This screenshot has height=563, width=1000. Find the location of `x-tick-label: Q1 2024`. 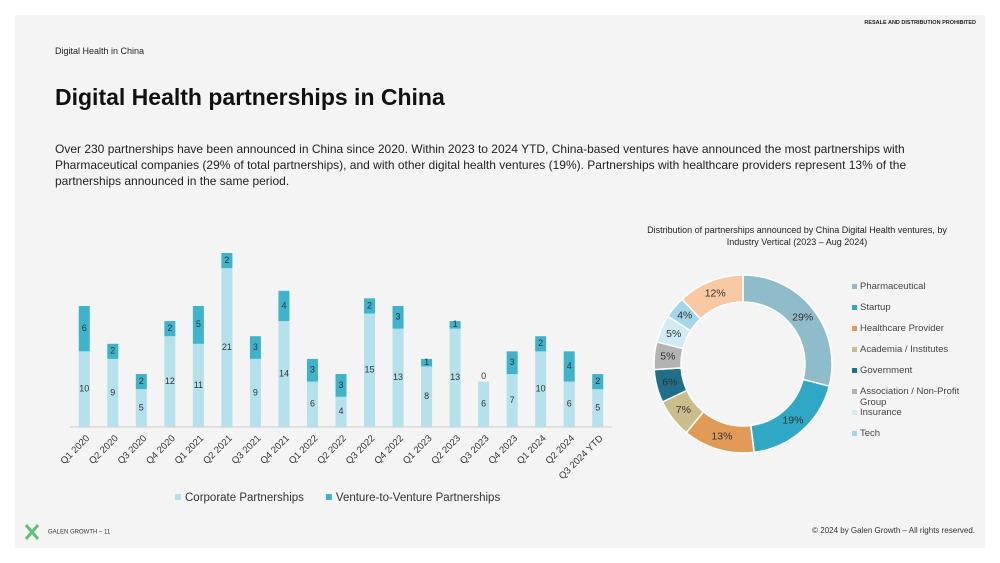

x-tick-label: Q1 2024 is located at coordinates (532, 450).